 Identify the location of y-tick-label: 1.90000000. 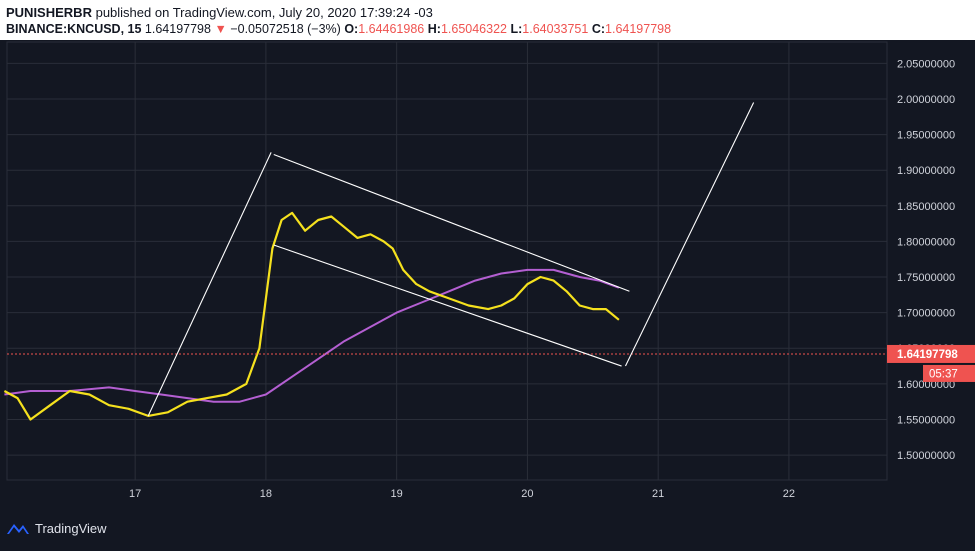
(926, 171).